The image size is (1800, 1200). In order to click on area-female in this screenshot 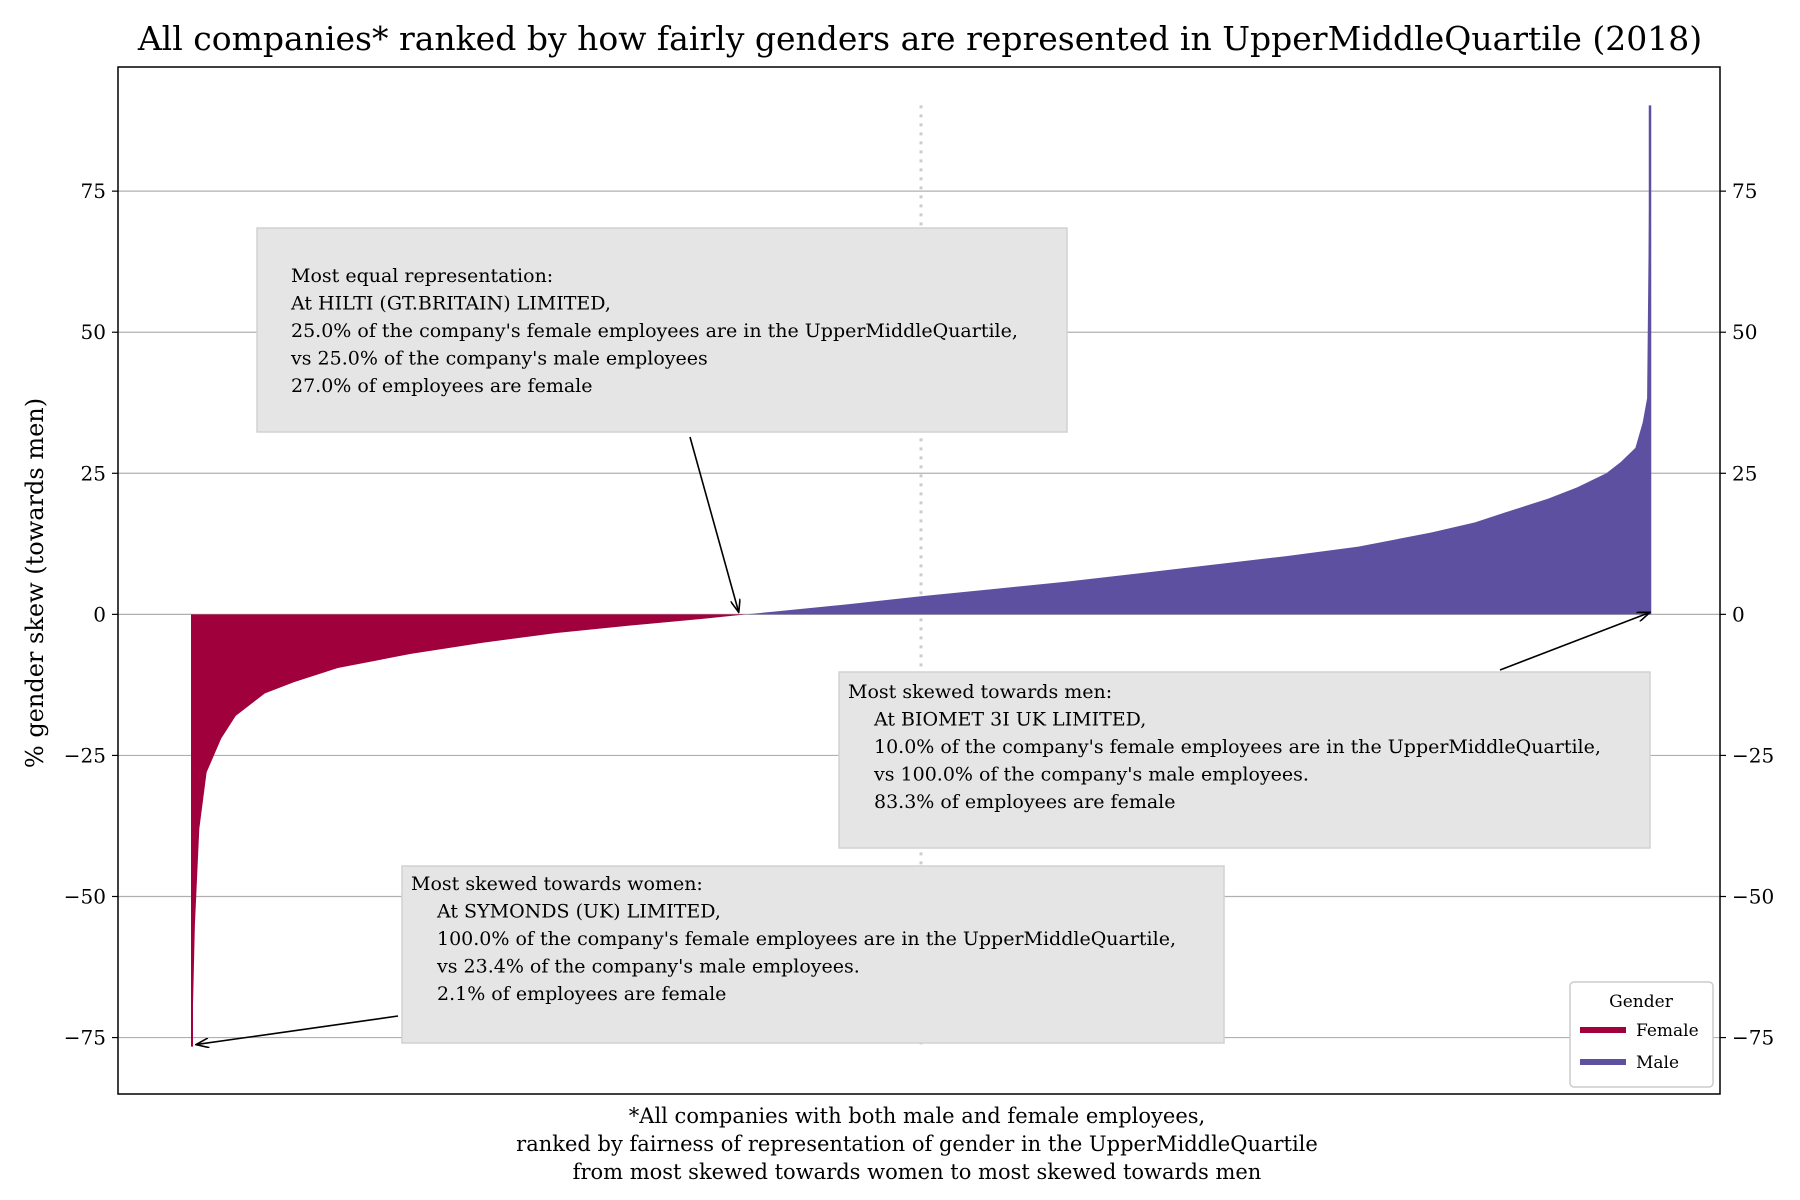, I will do `click(469, 830)`.